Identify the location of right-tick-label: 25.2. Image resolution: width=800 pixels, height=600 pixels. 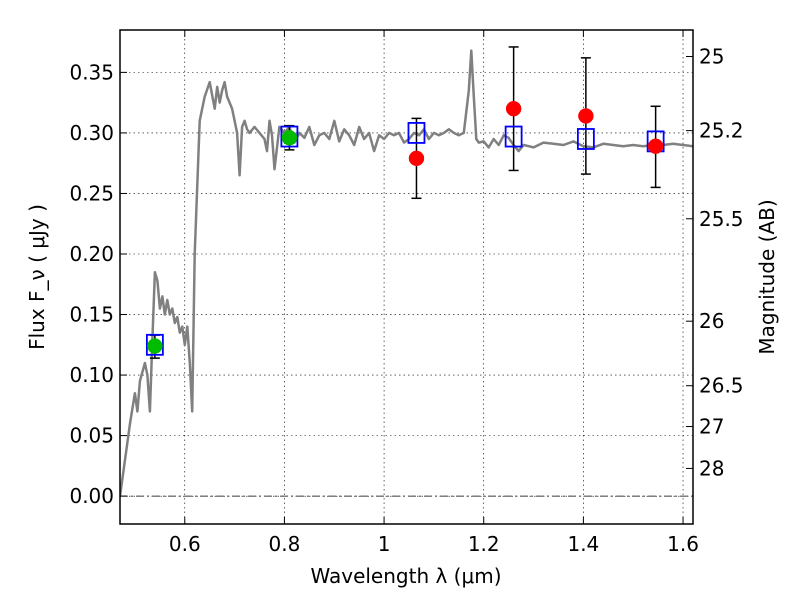
(721, 131).